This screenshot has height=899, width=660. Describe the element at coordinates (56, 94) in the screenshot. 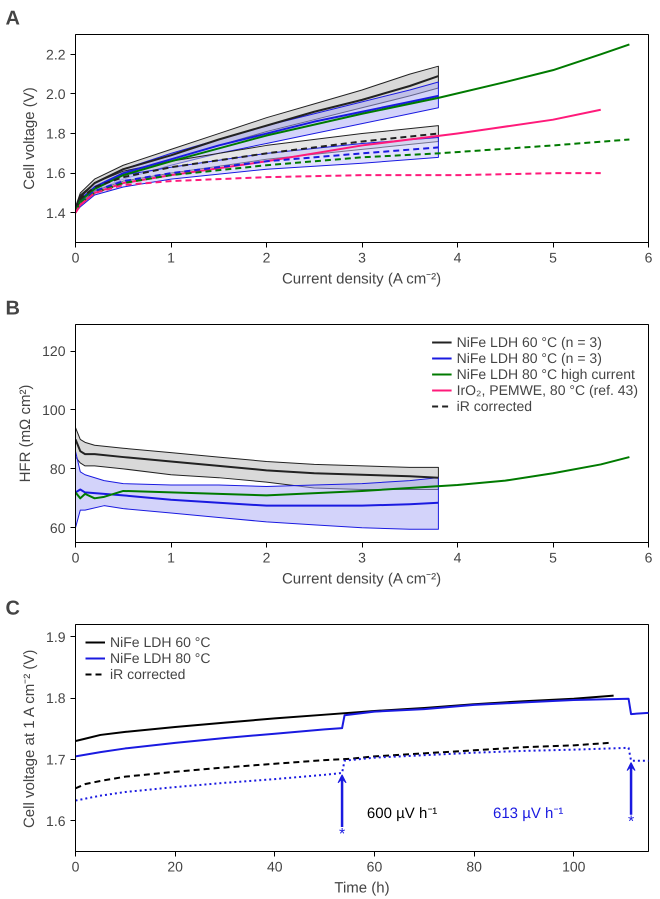

I see `y-tick-label: 2.0` at that location.